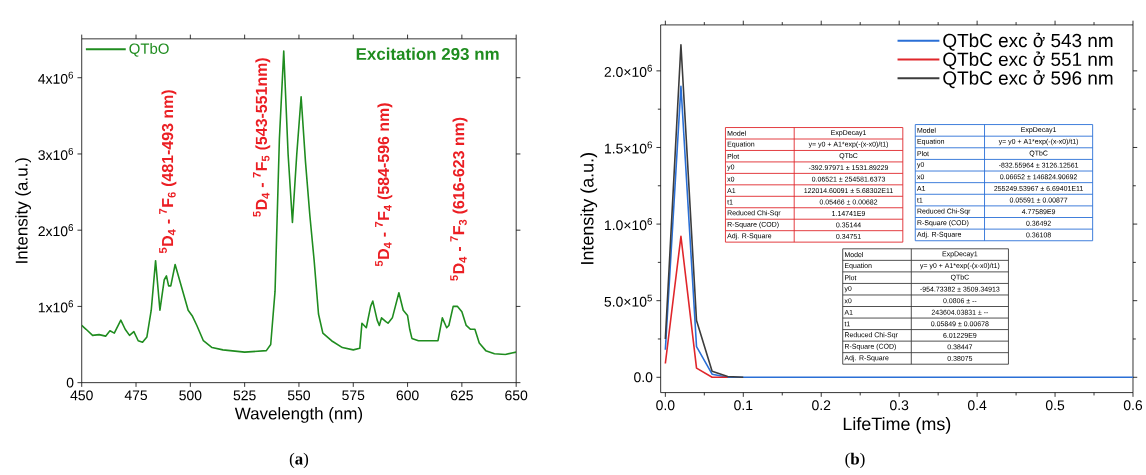 The image size is (1146, 475). I want to click on x-tick-label: 0.0, so click(665, 405).